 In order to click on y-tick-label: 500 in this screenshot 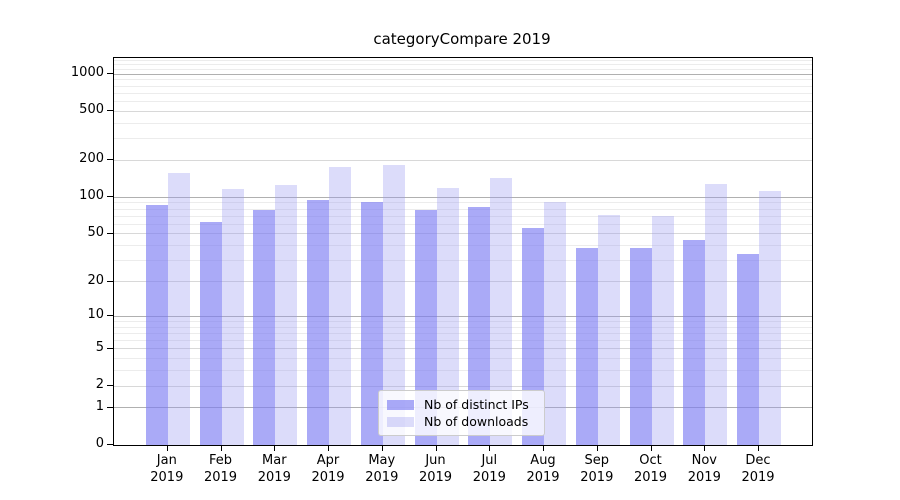, I will do `click(91, 110)`.